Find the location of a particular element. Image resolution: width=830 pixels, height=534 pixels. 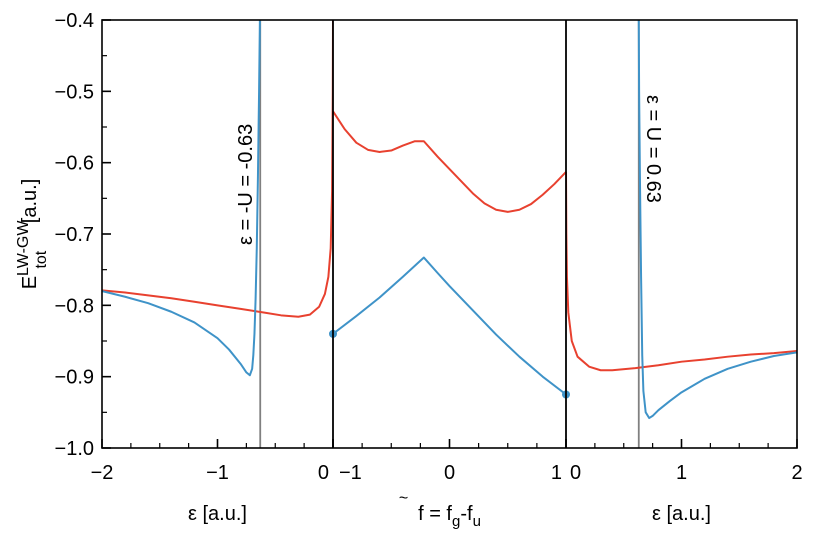

x-axis-title-eq: = f is located at coordinates (438, 514).